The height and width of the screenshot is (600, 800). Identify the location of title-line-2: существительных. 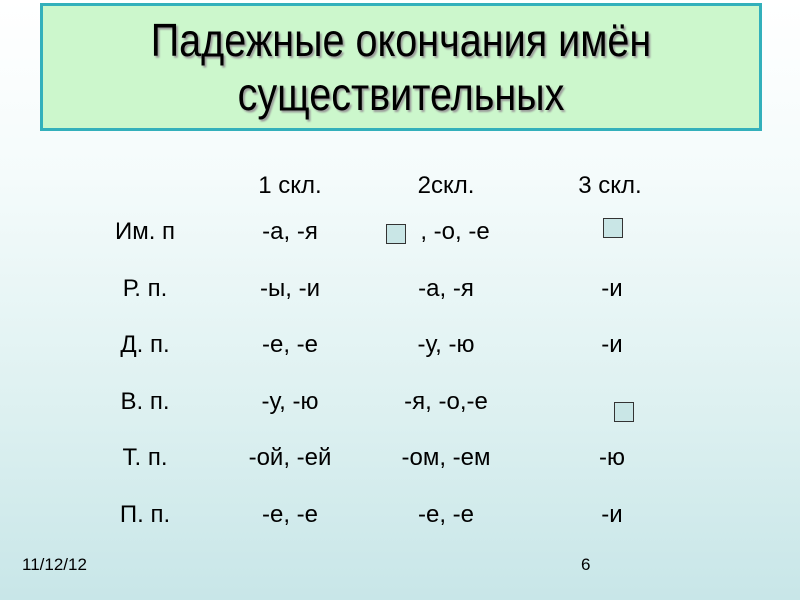
(401, 94).